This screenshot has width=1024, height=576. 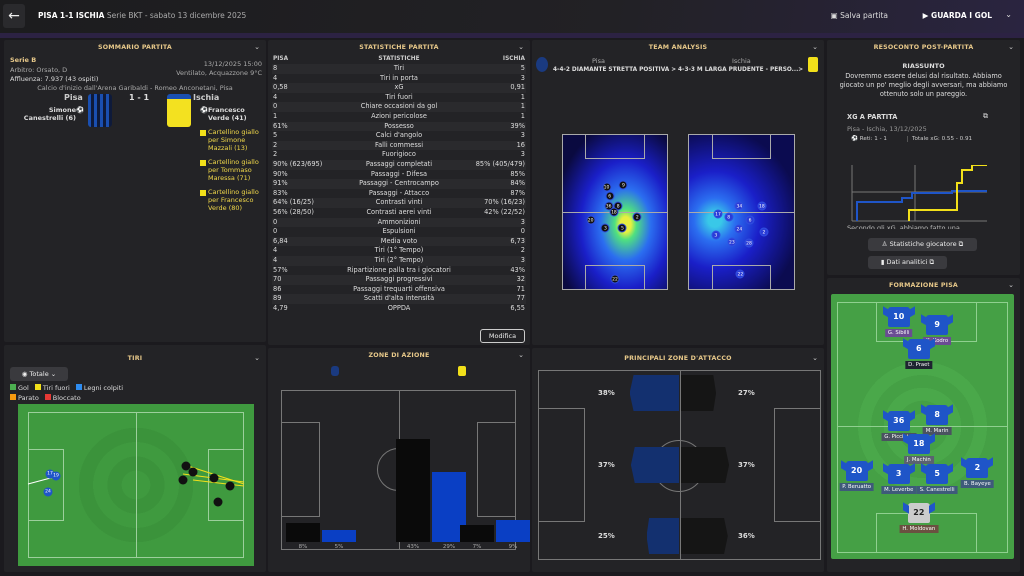 I want to click on player-name: J. Machin, so click(x=918, y=460).